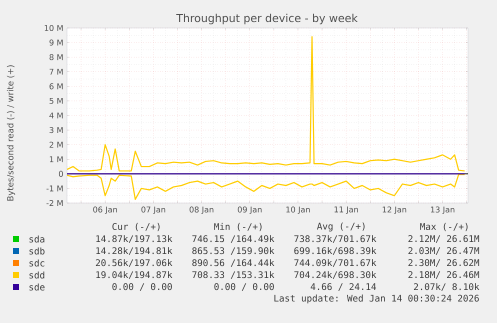  I want to click on text: Avg (-/+), so click(340, 227).